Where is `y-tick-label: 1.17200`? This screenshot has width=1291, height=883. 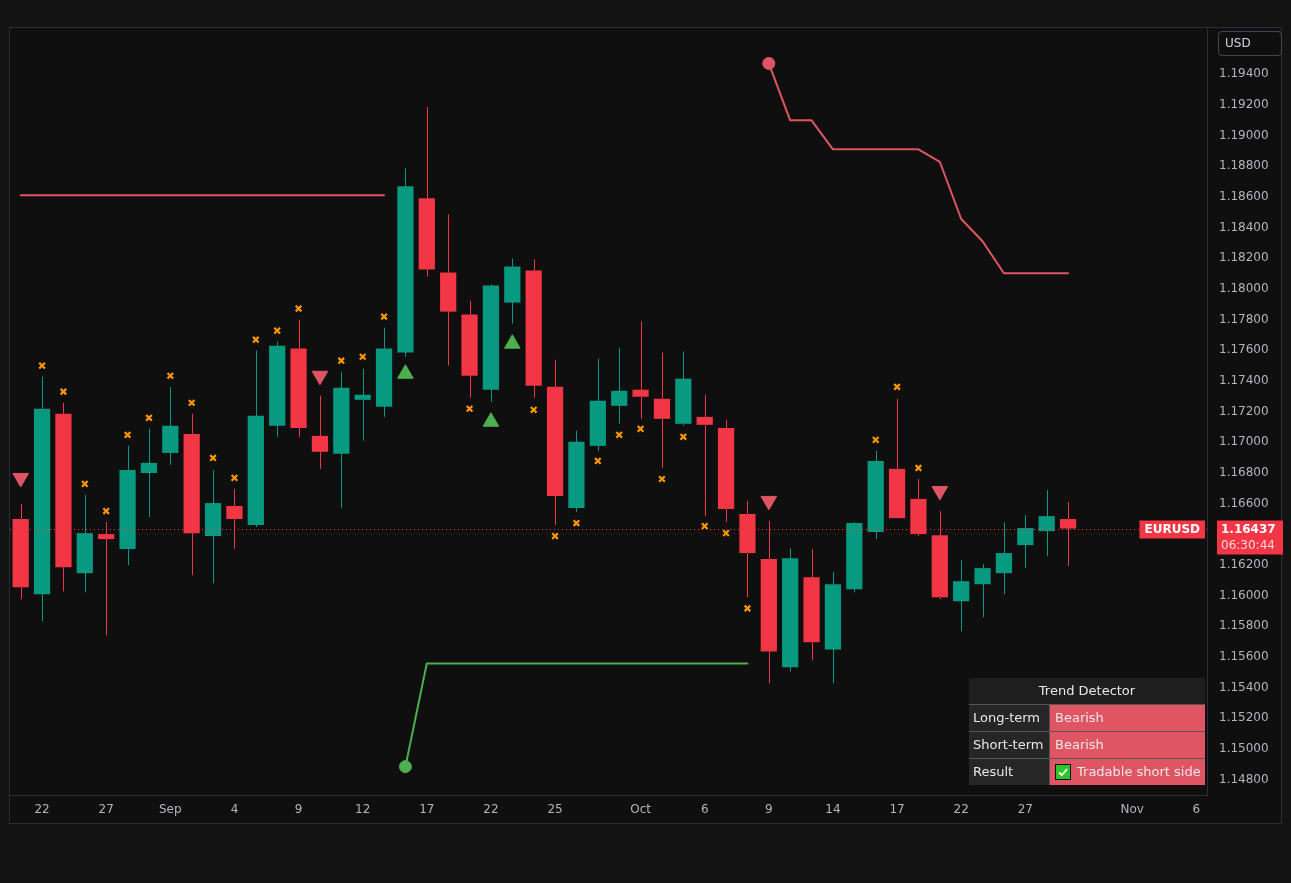 y-tick-label: 1.17200 is located at coordinates (1244, 410).